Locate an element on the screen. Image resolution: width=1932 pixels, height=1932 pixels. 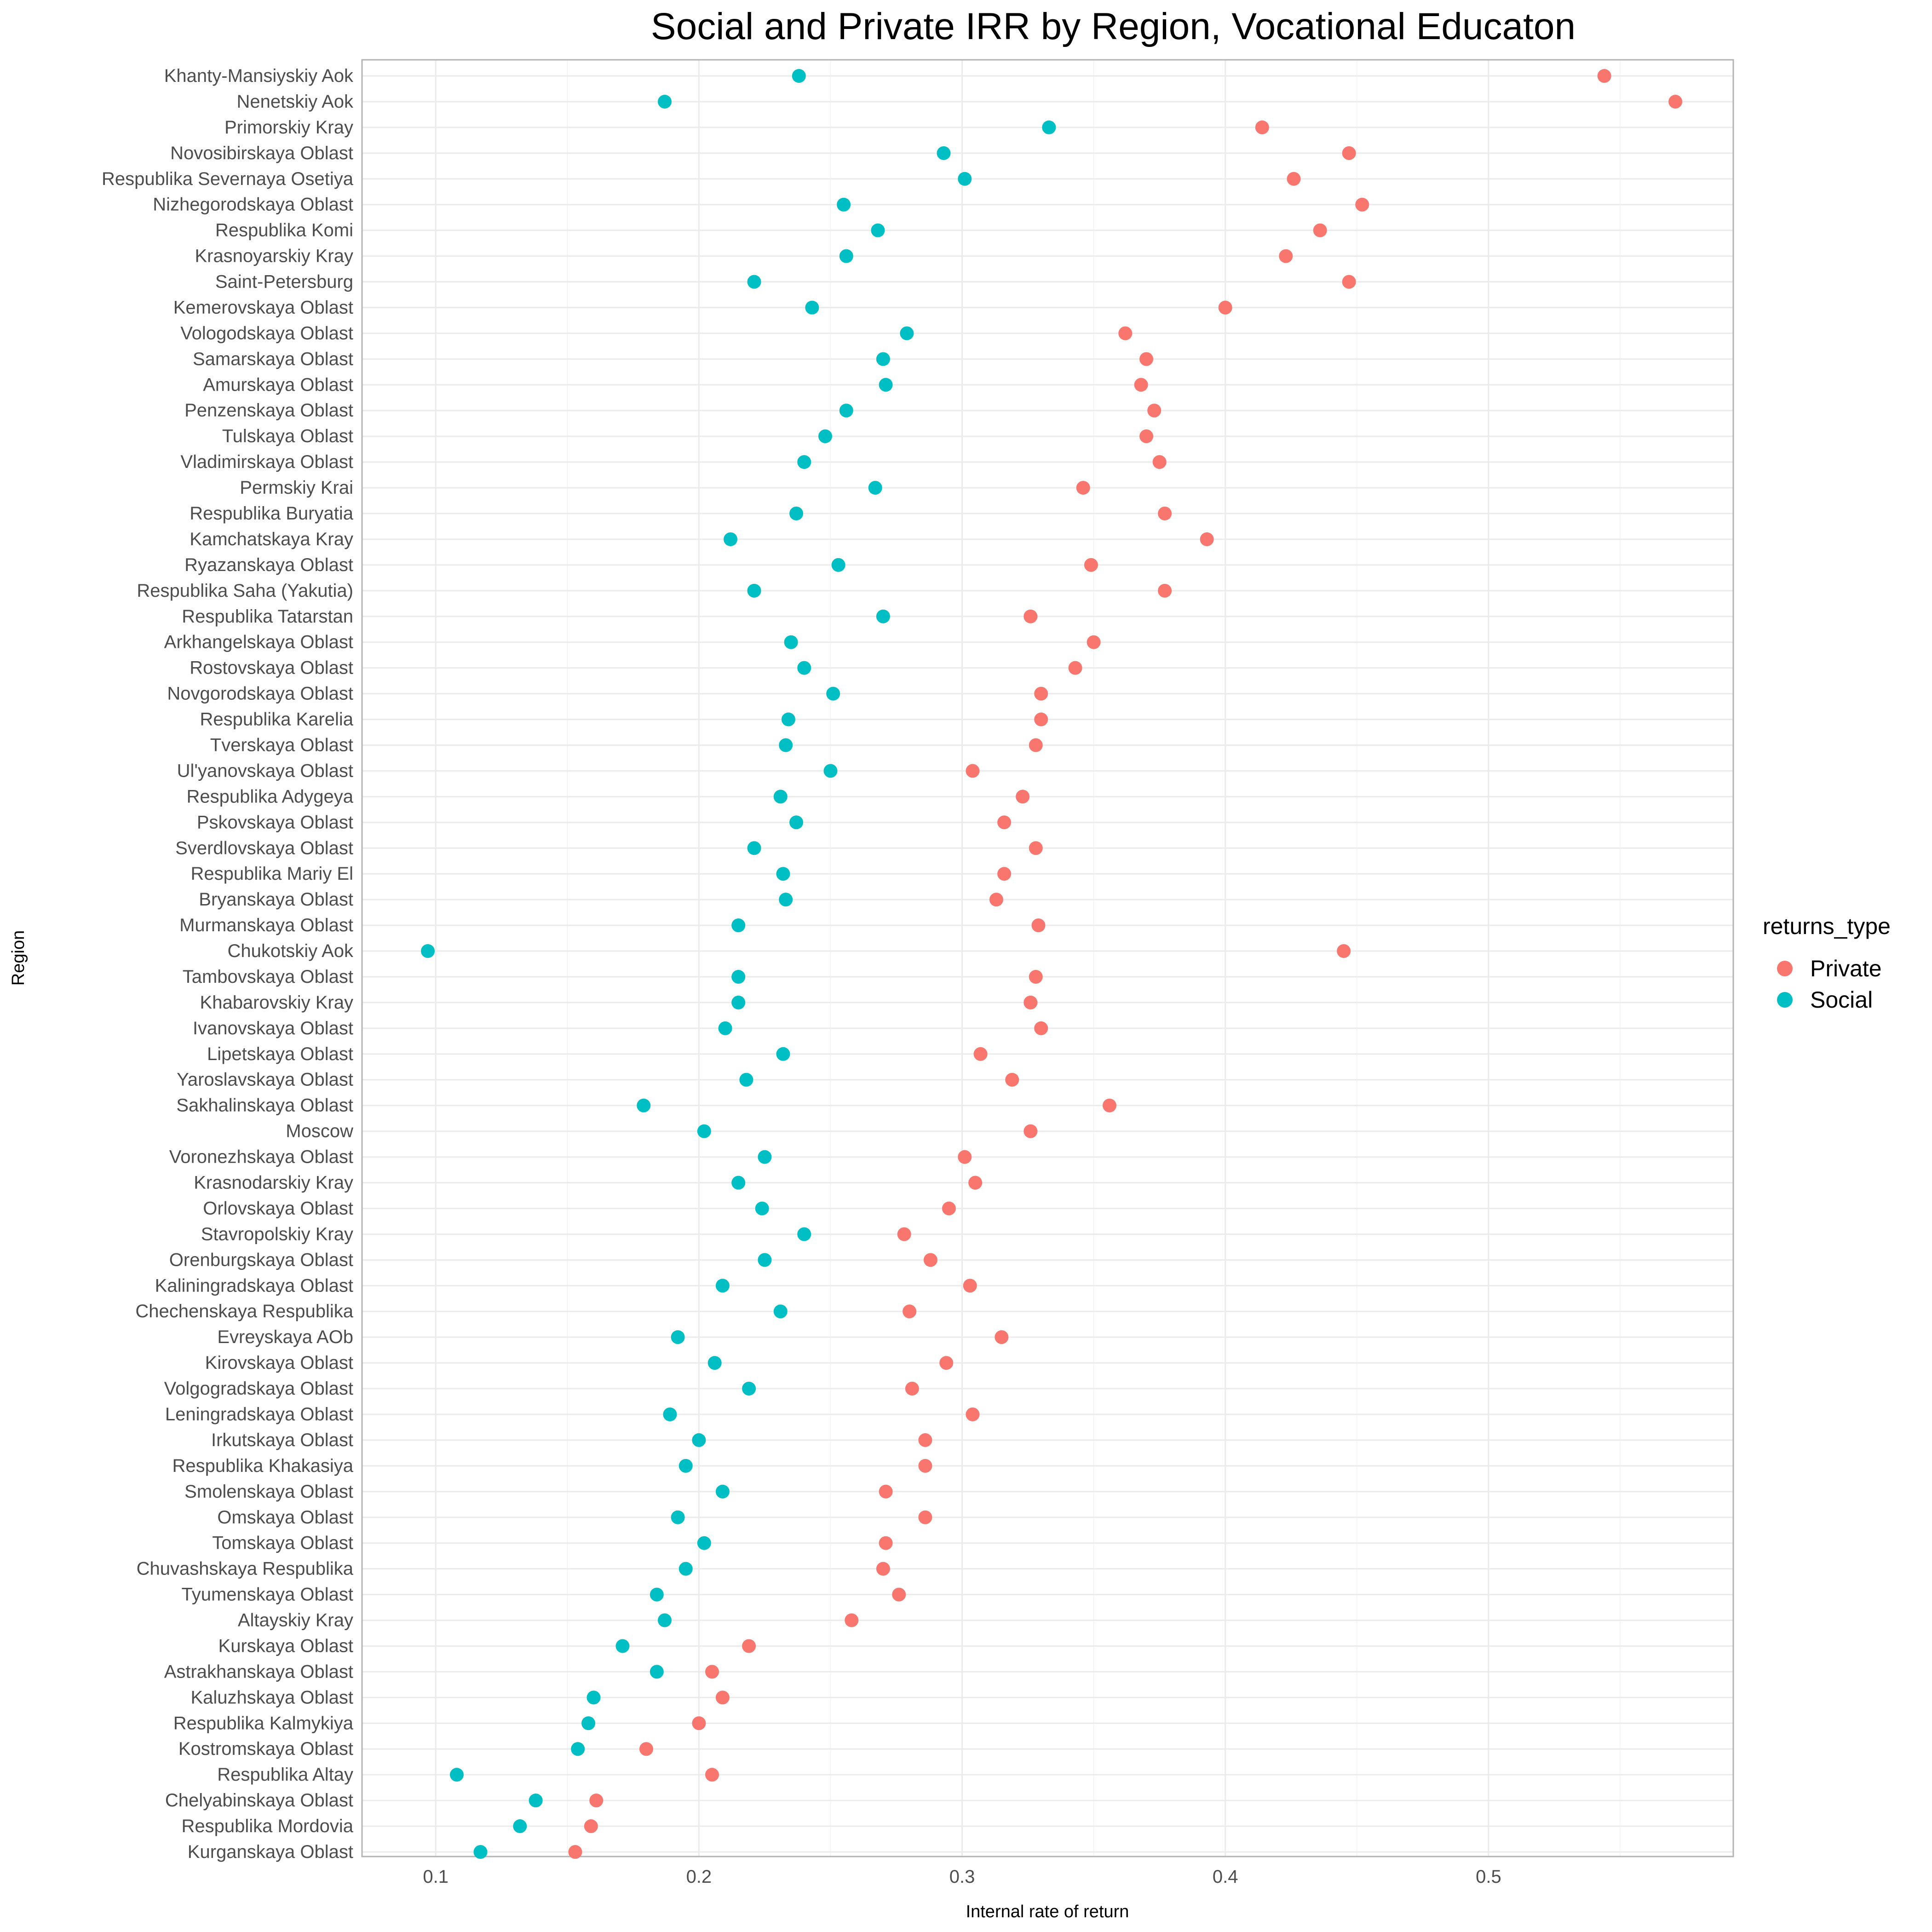
y-tick-label: Kostromskaya Oblast is located at coordinates (265, 1749).